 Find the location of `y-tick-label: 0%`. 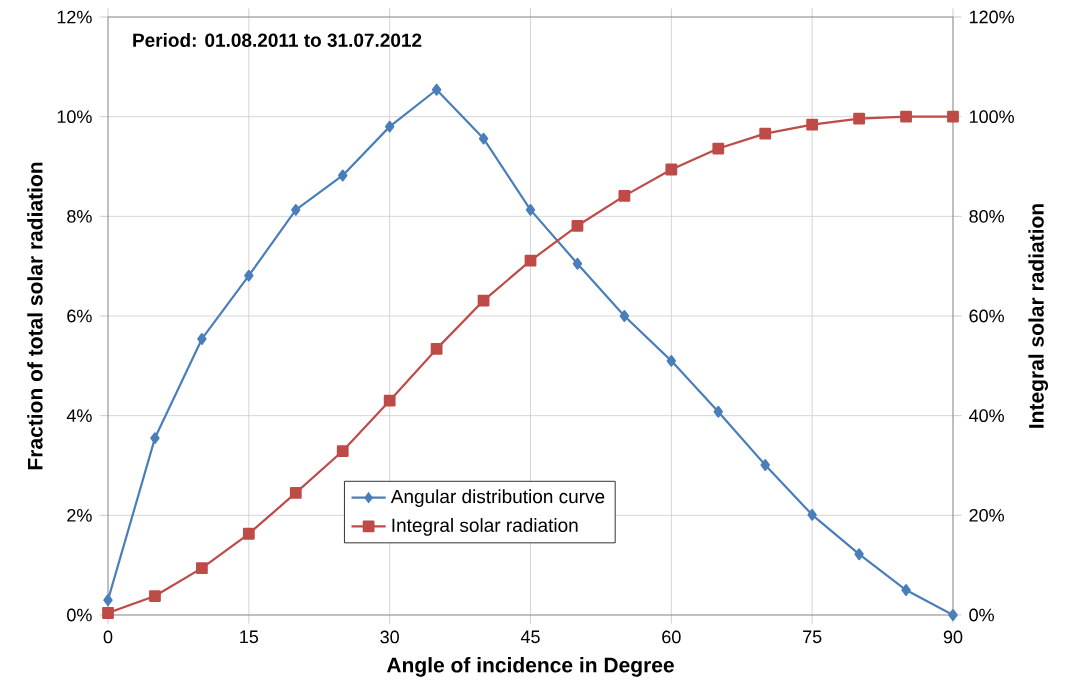

y-tick-label: 0% is located at coordinates (79, 615).